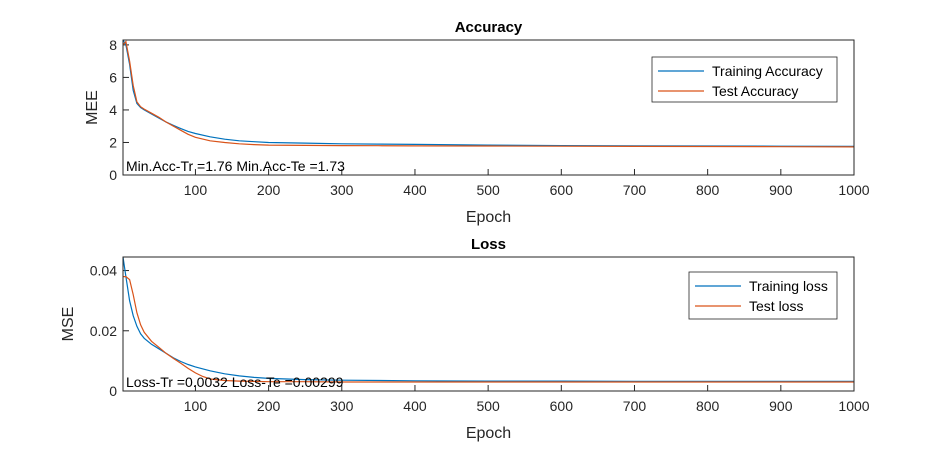 This screenshot has width=945, height=456. I want to click on legend-label: Training Accuracy, so click(767, 71).